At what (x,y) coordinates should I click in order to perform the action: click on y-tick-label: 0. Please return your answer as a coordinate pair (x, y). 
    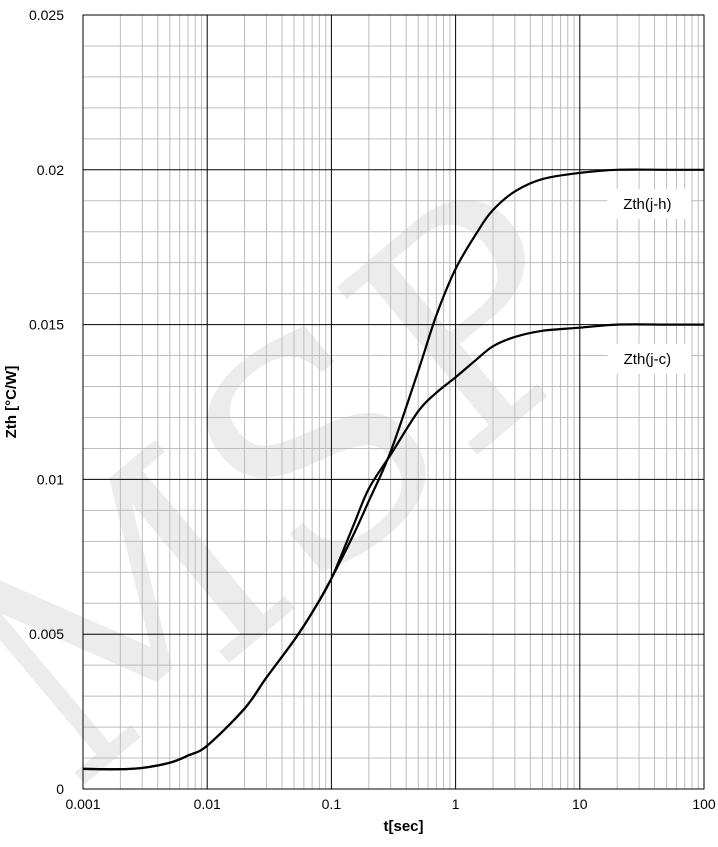
    Looking at the image, I should click on (60, 789).